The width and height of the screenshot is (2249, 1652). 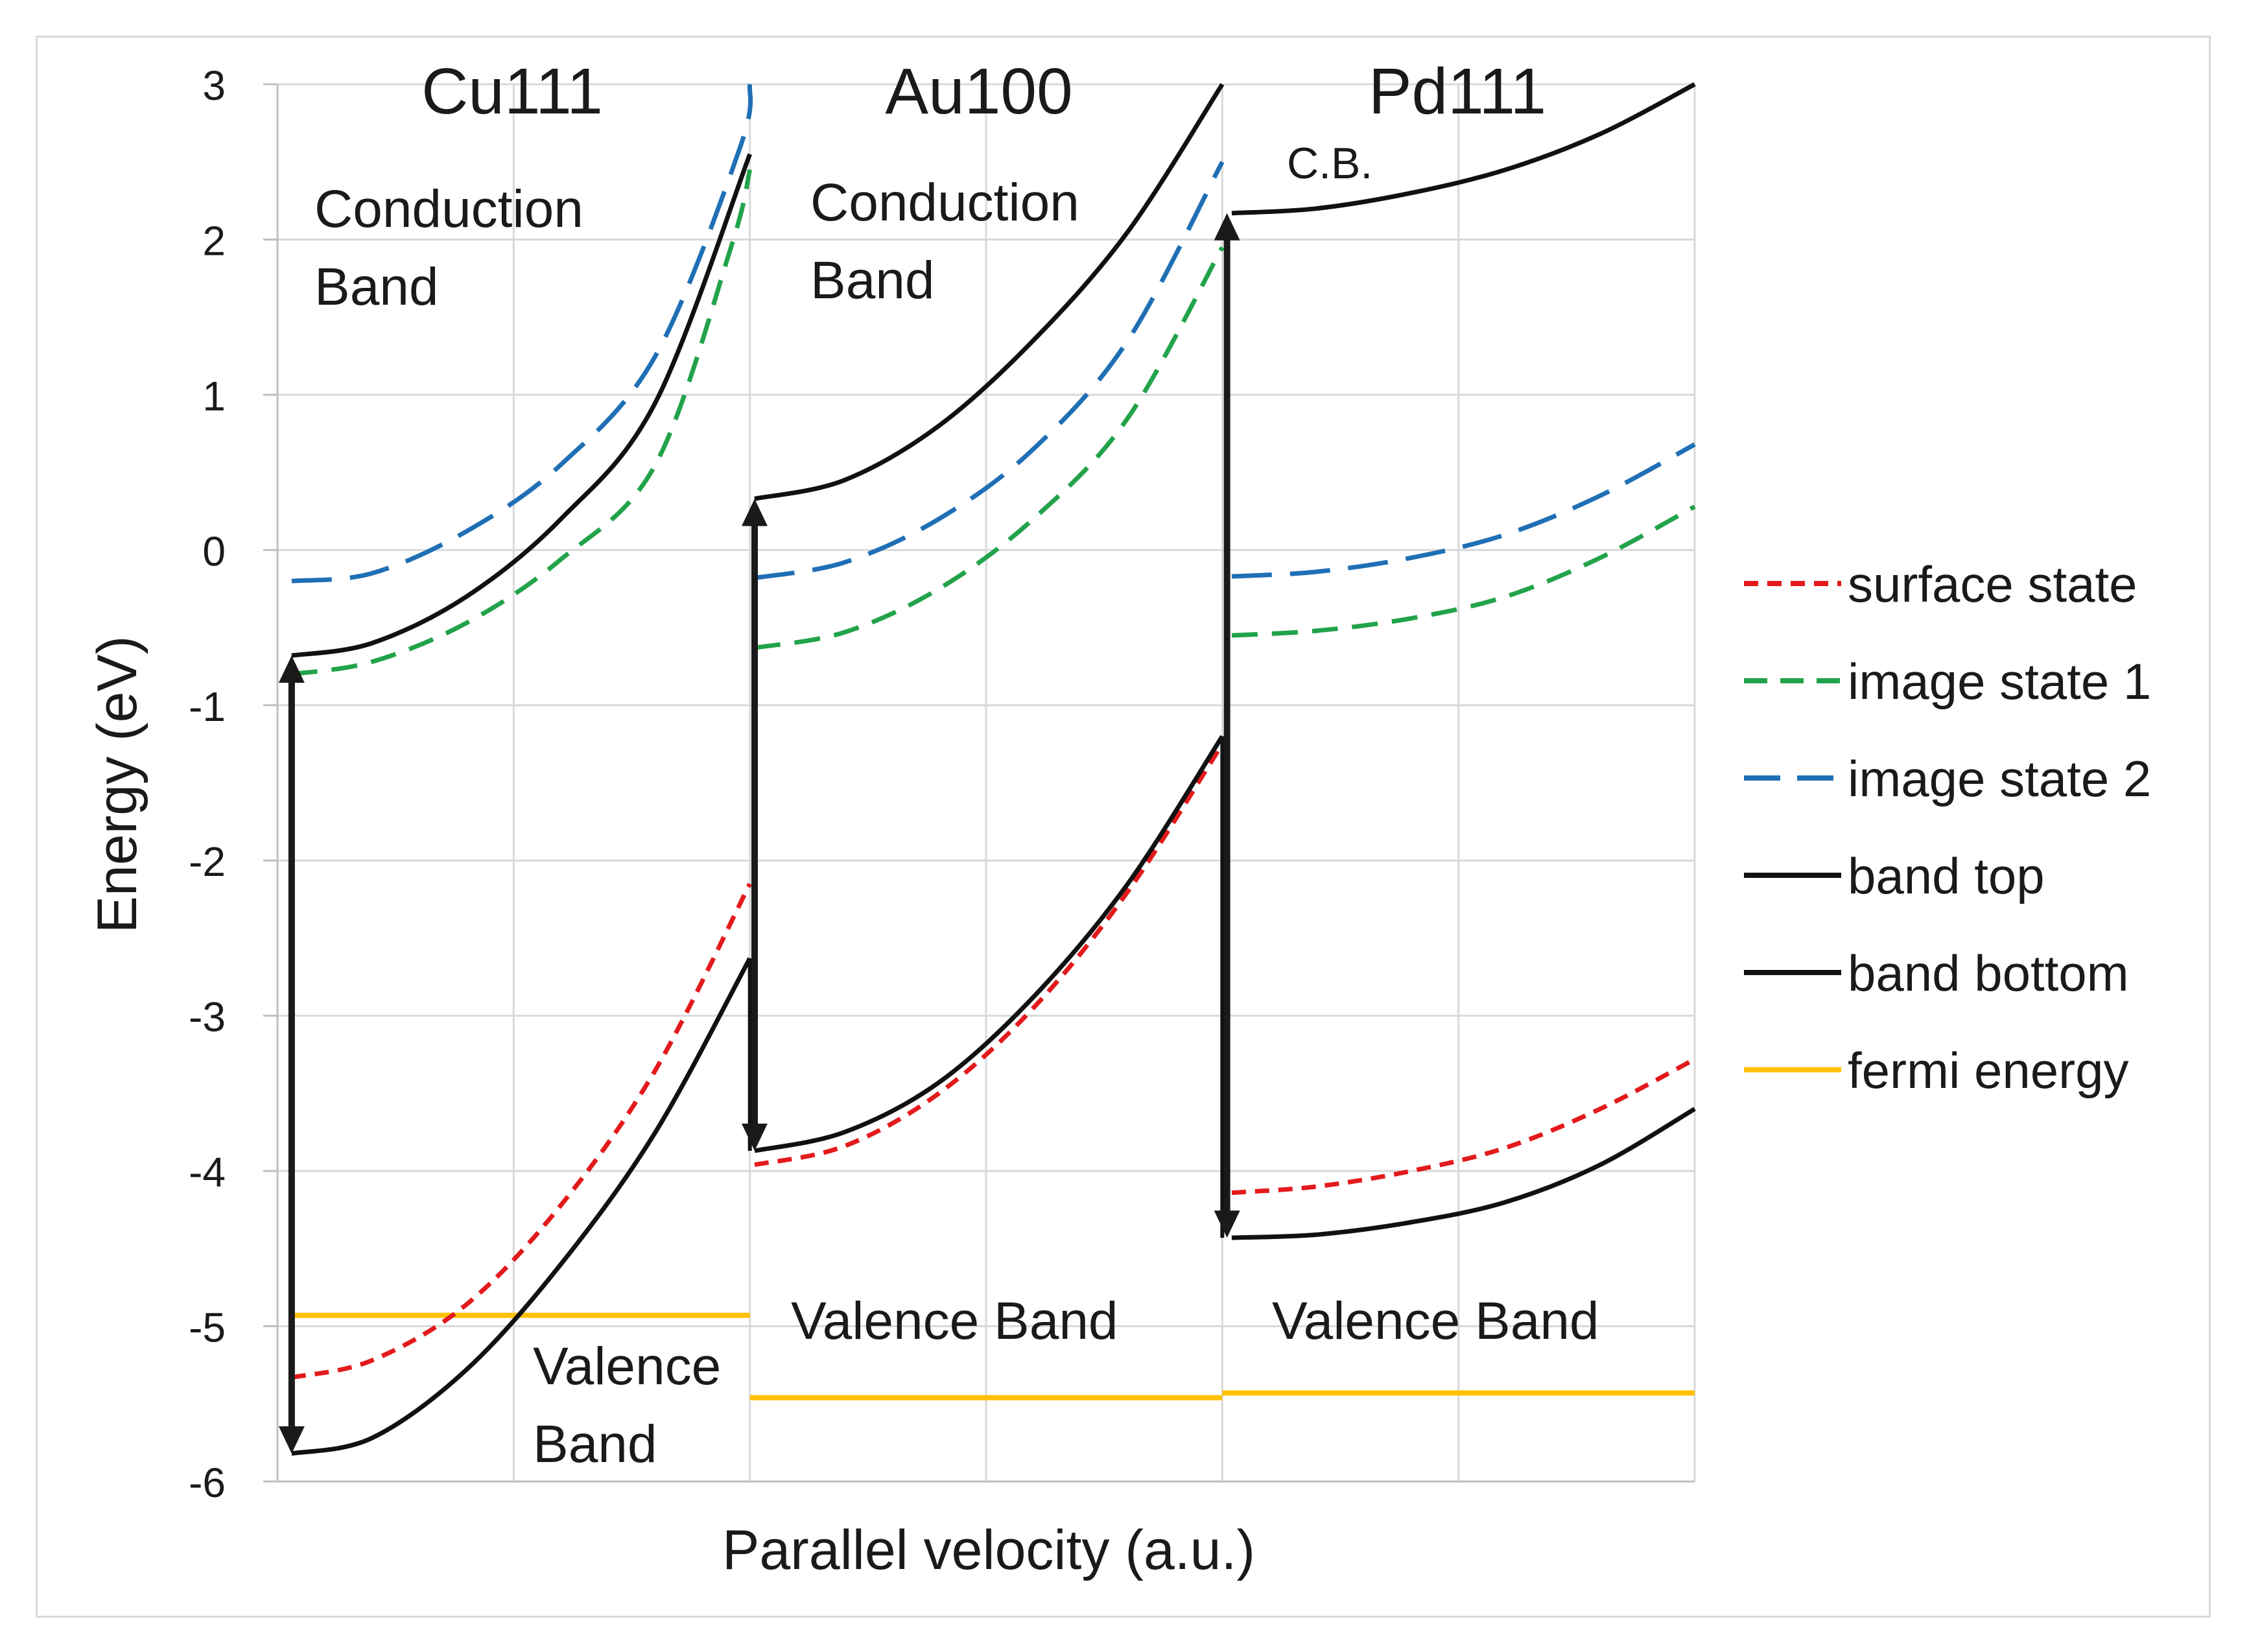 What do you see at coordinates (954, 1321) in the screenshot?
I see `au100-valence-band-label: Valence Band` at bounding box center [954, 1321].